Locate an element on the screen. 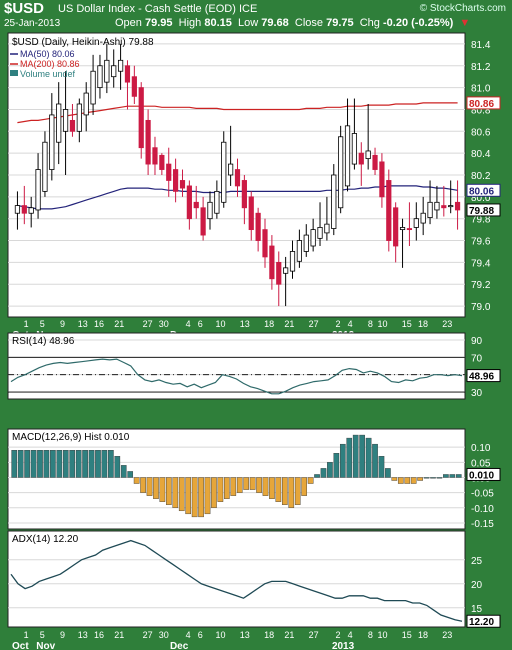 This screenshot has width=512, height=650. macd-bars is located at coordinates (236, 476).